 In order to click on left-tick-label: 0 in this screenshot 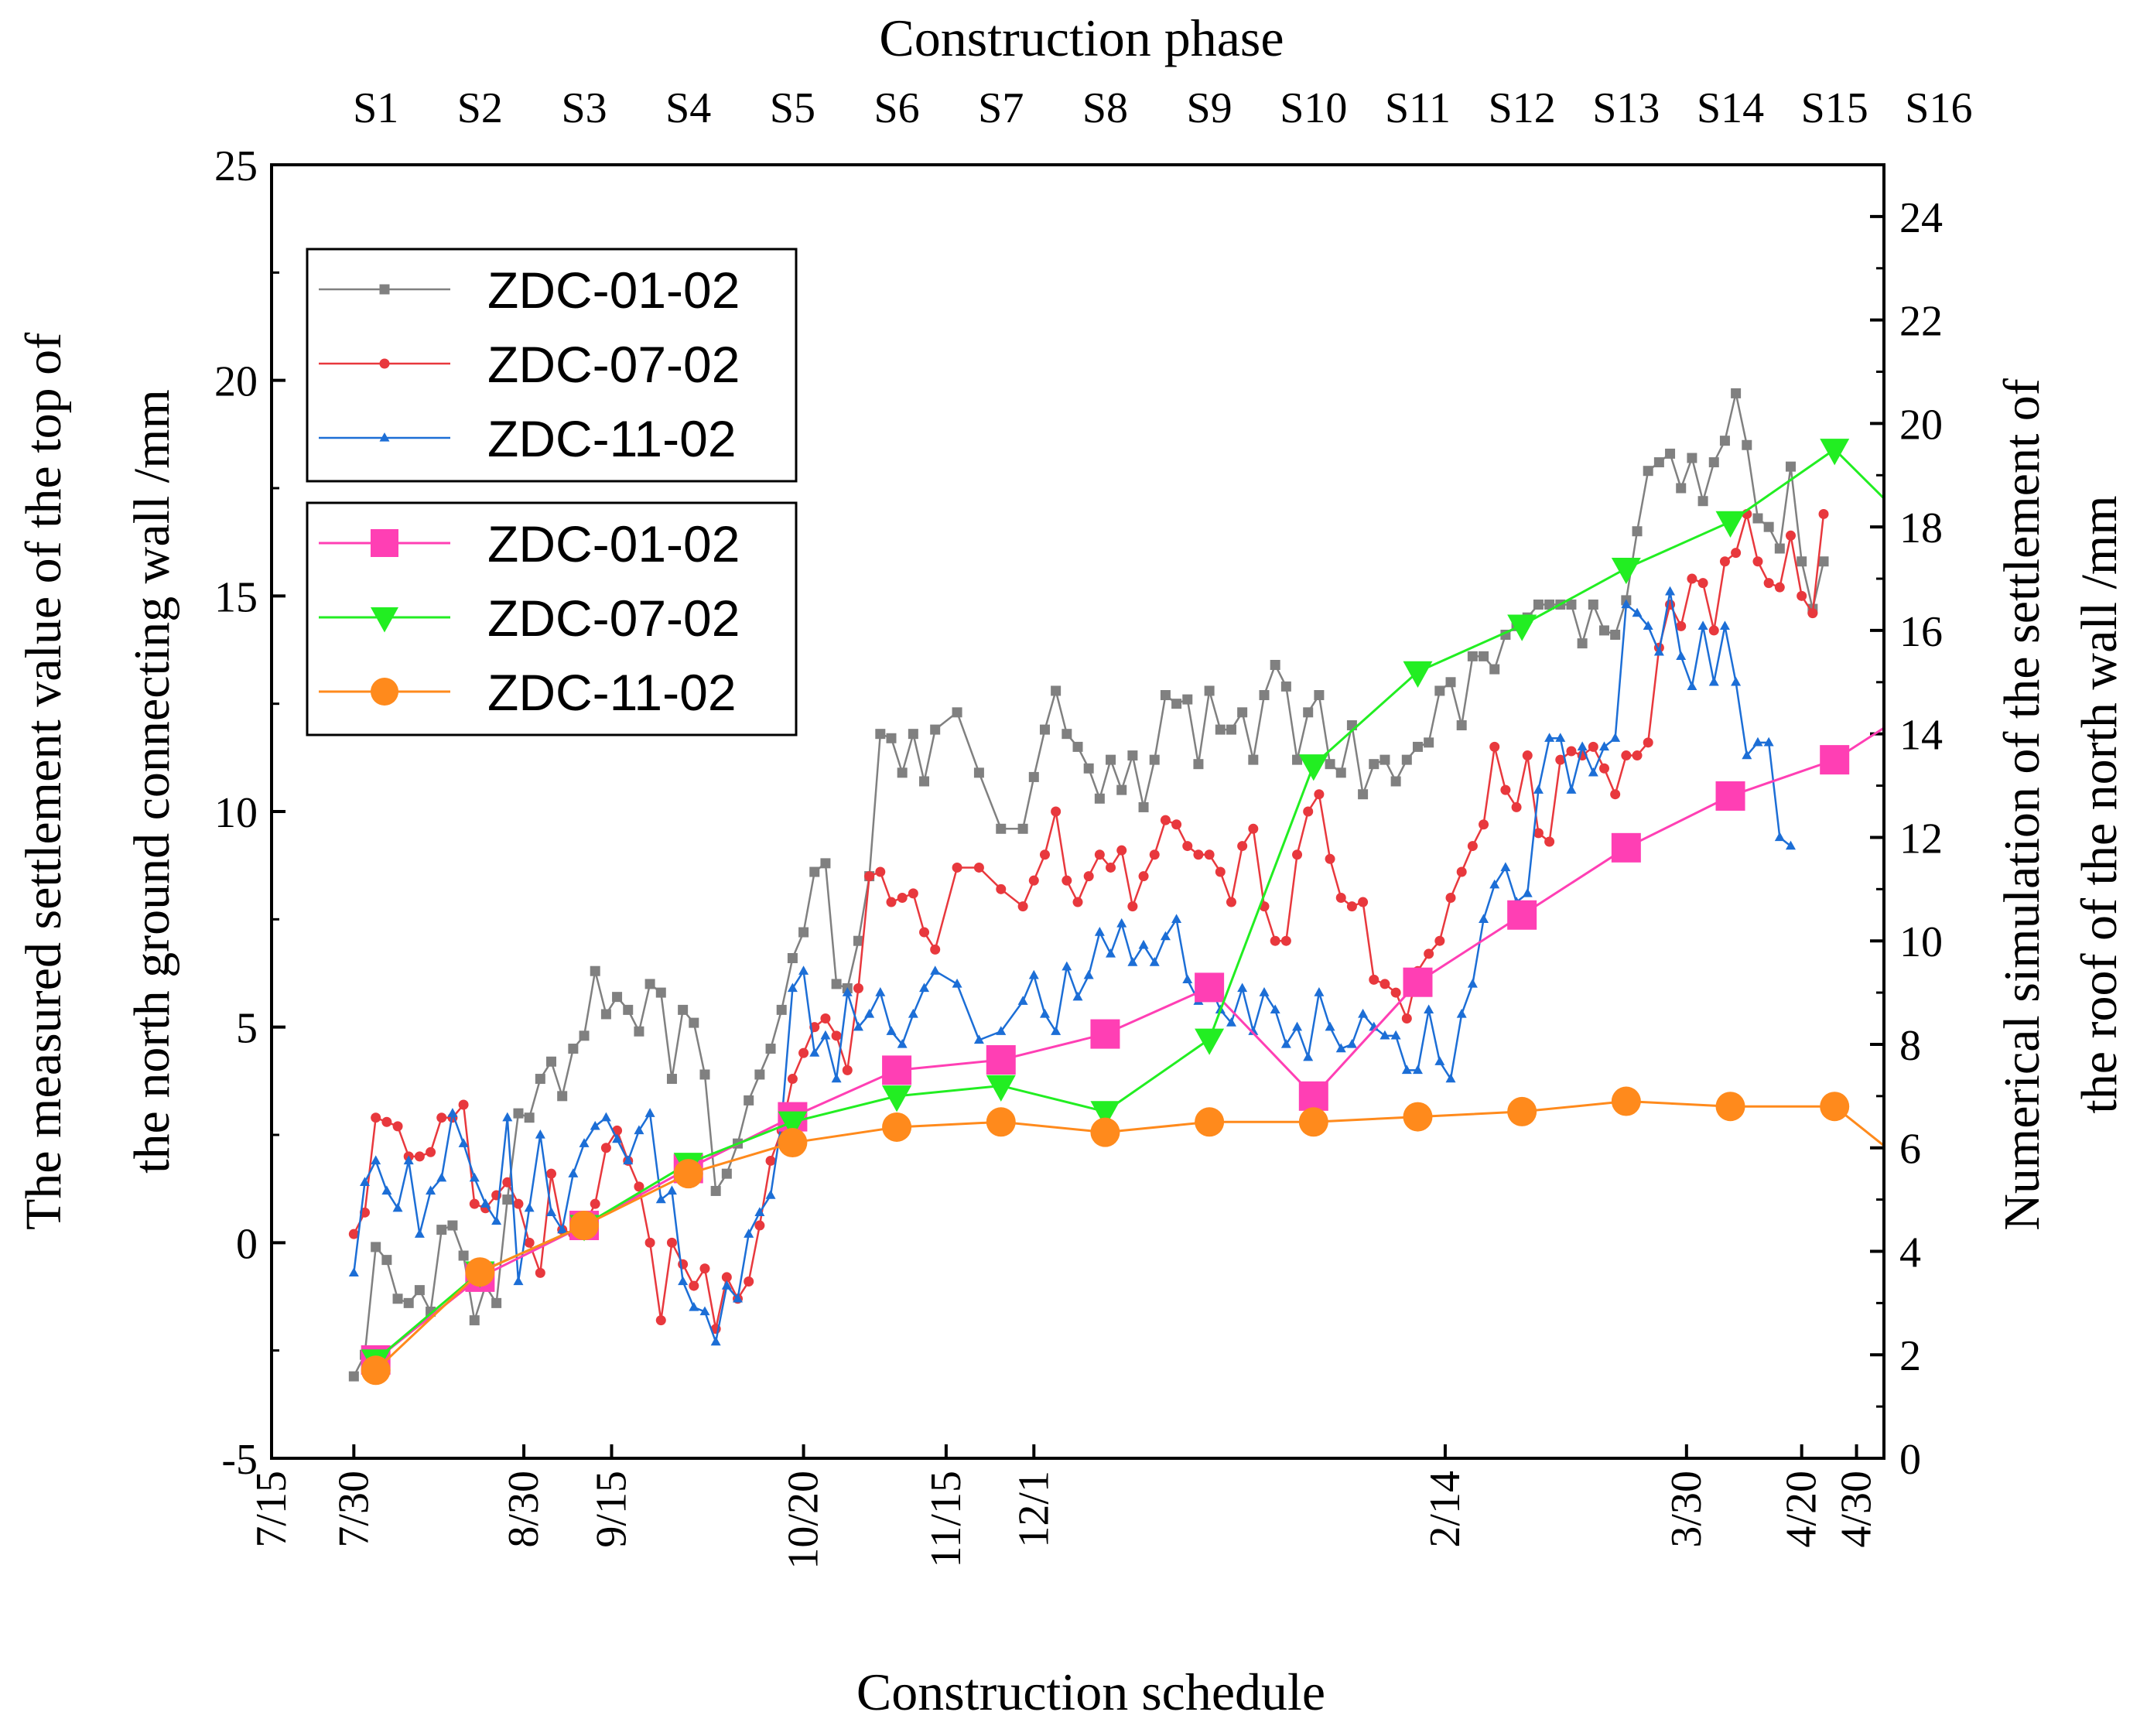, I will do `click(247, 1244)`.